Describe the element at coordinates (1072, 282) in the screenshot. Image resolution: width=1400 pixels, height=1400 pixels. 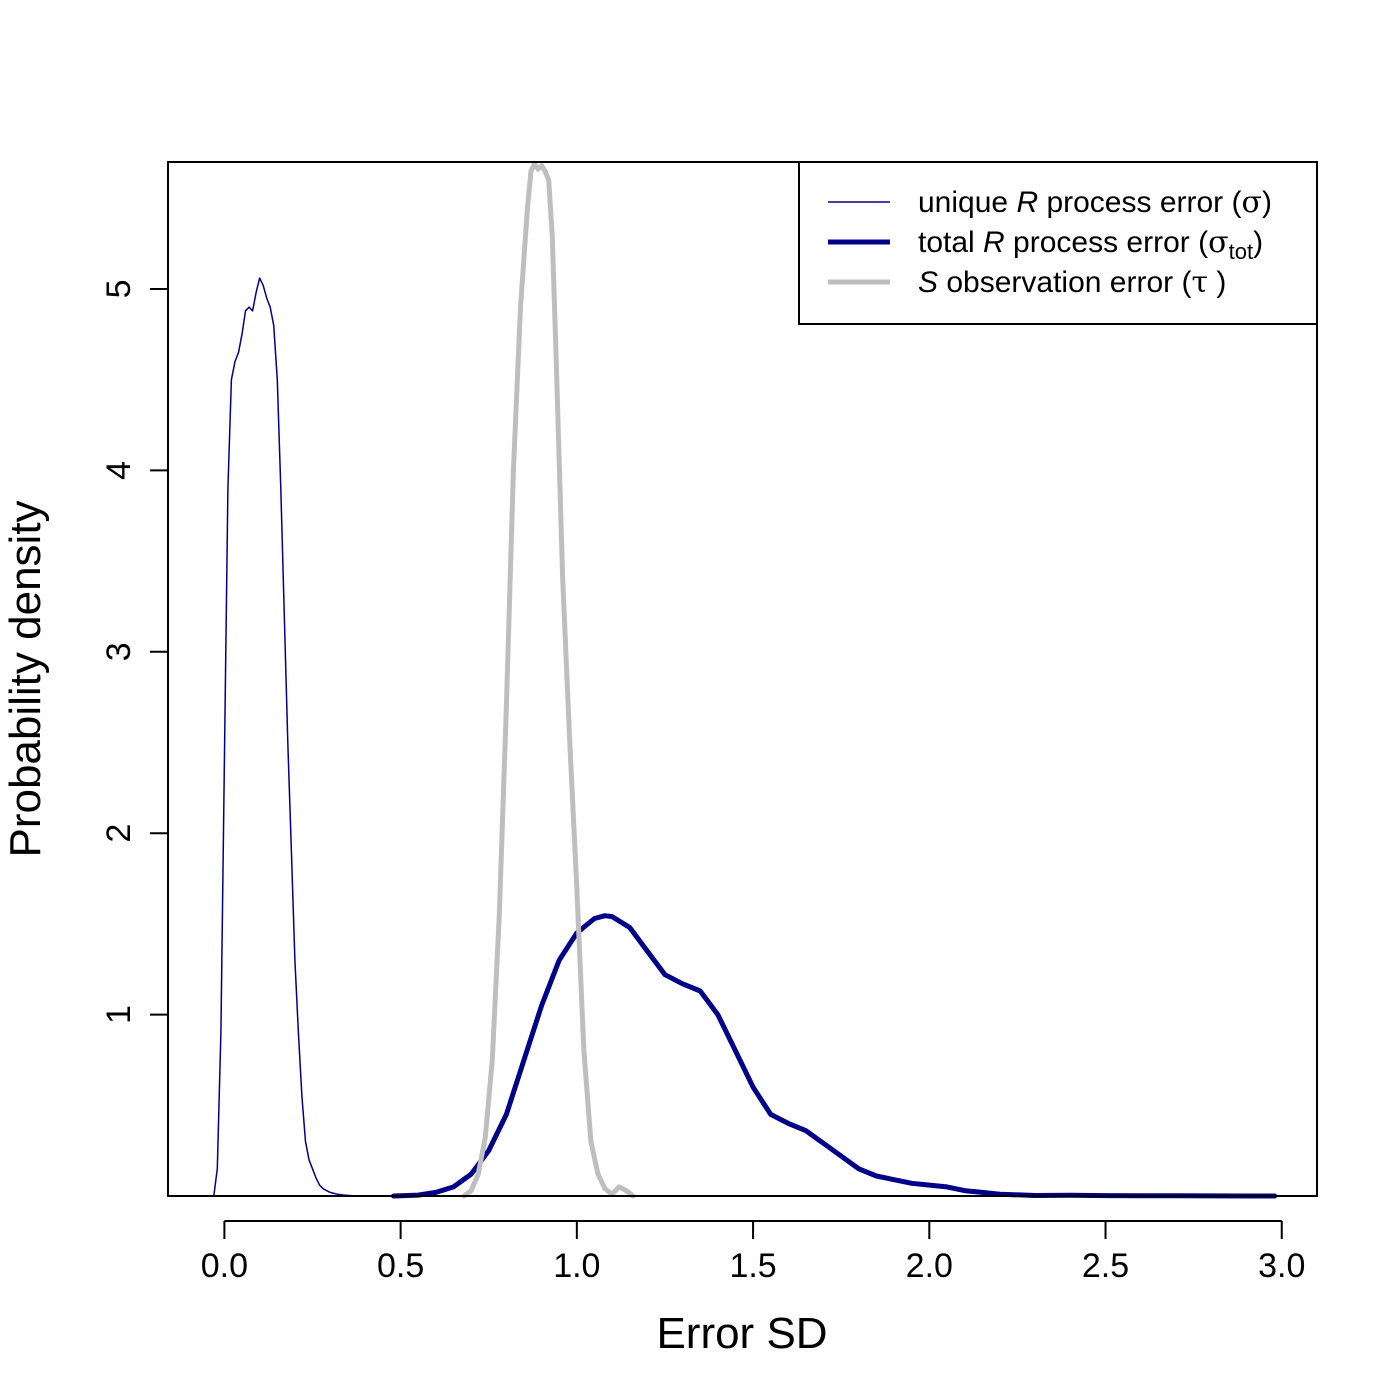
I see `legend-label-2: S observation error (τ )` at that location.